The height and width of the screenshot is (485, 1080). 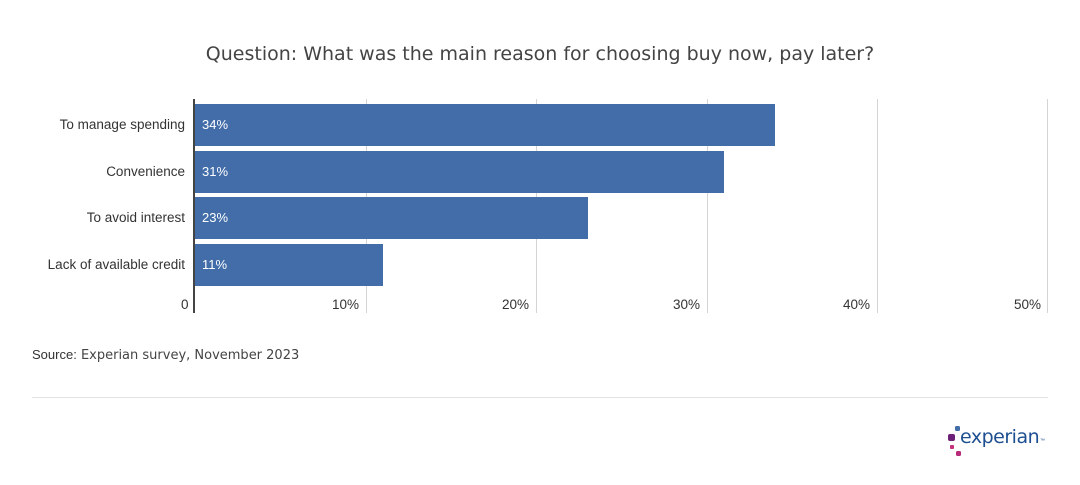 What do you see at coordinates (194, 206) in the screenshot?
I see `y-axis-line` at bounding box center [194, 206].